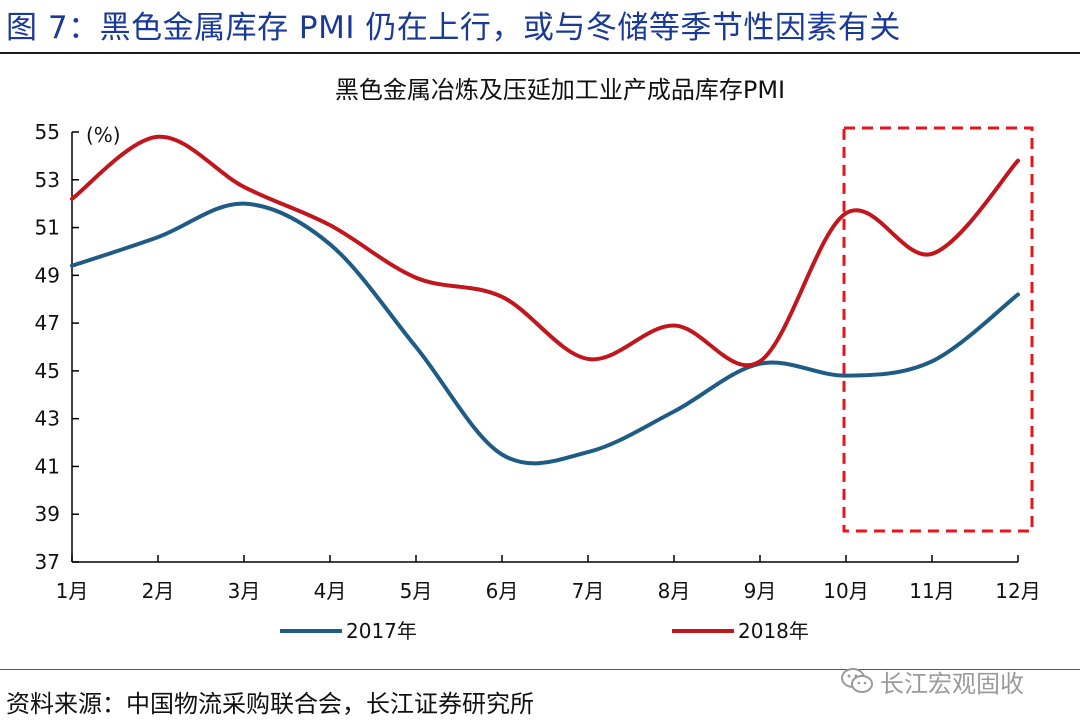  What do you see at coordinates (103, 135) in the screenshot?
I see `y-unit-label: (%)` at bounding box center [103, 135].